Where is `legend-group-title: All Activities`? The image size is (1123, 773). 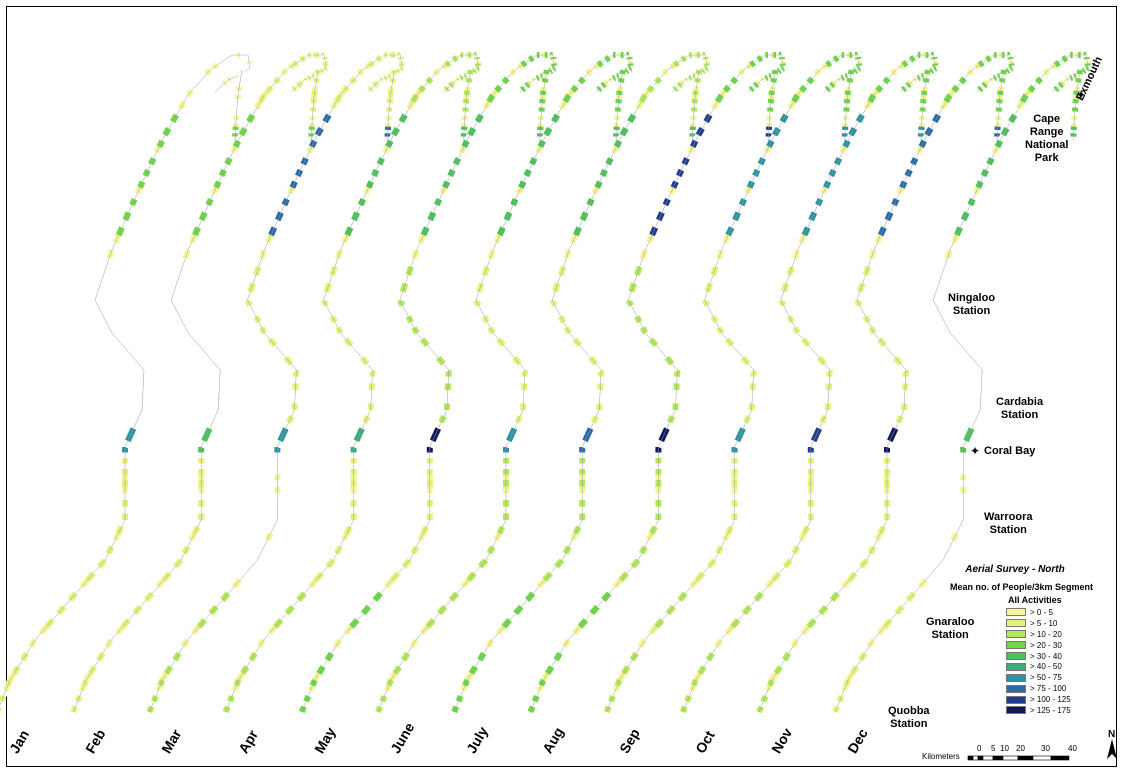
legend-group-title: All Activities is located at coordinates (1035, 600).